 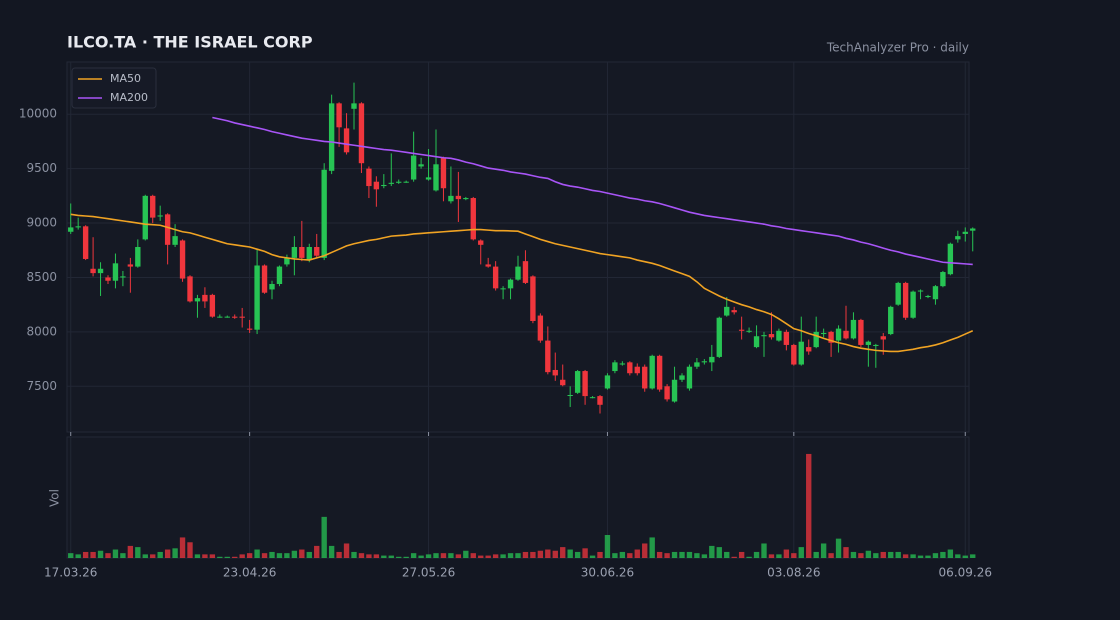 What do you see at coordinates (793, 573) in the screenshot?
I see `x-tick-label: 03.08.26` at bounding box center [793, 573].